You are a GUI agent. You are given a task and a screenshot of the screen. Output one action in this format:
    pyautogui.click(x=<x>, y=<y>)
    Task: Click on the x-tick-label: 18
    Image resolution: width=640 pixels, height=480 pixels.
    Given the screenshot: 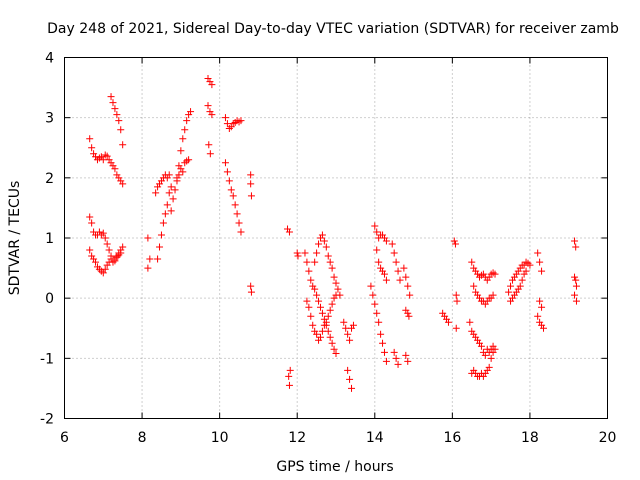 What is the action you would take?
    pyautogui.click(x=530, y=438)
    